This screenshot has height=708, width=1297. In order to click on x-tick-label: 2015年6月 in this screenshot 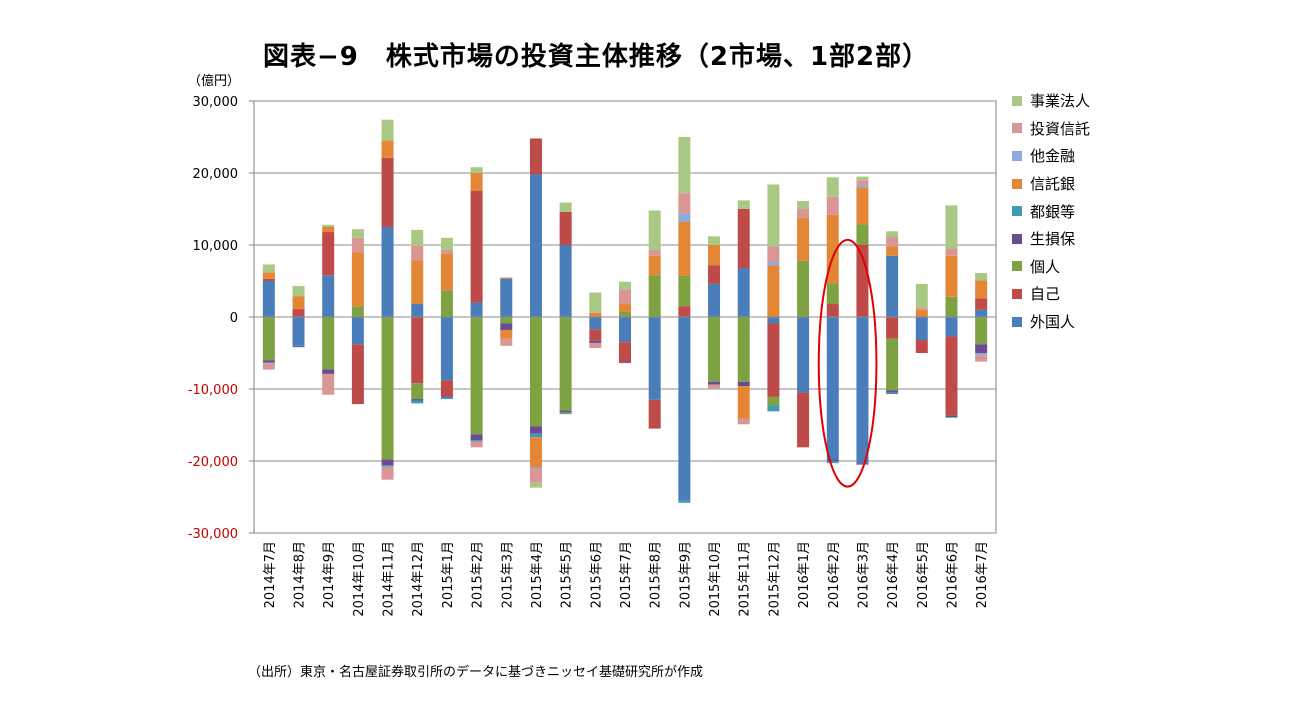, I will do `click(596, 574)`.